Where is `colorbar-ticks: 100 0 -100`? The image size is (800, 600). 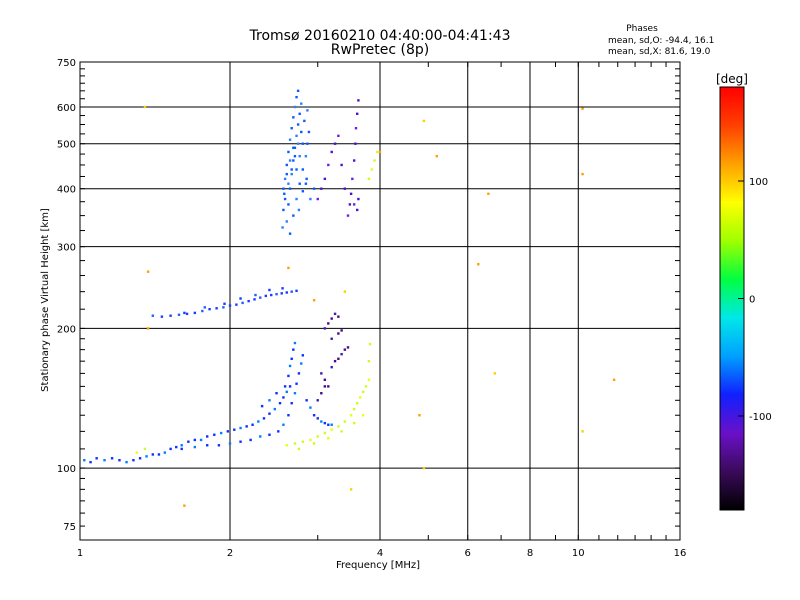 colorbar-ticks: 100 0 -100 is located at coordinates (755, 300).